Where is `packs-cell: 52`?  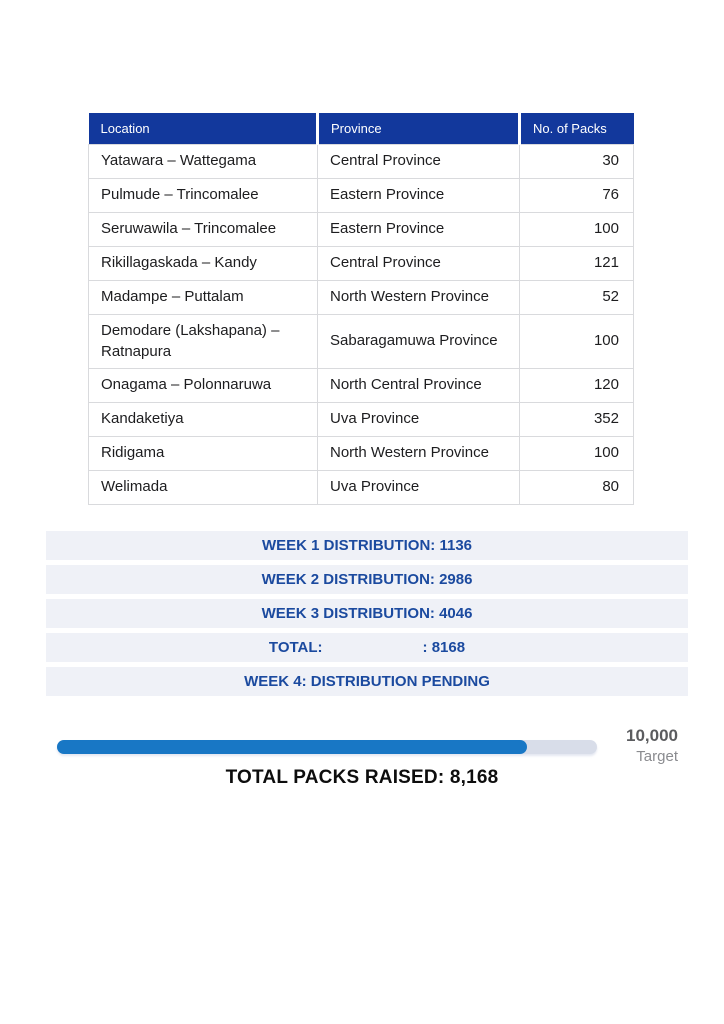
packs-cell: 52 is located at coordinates (576, 297).